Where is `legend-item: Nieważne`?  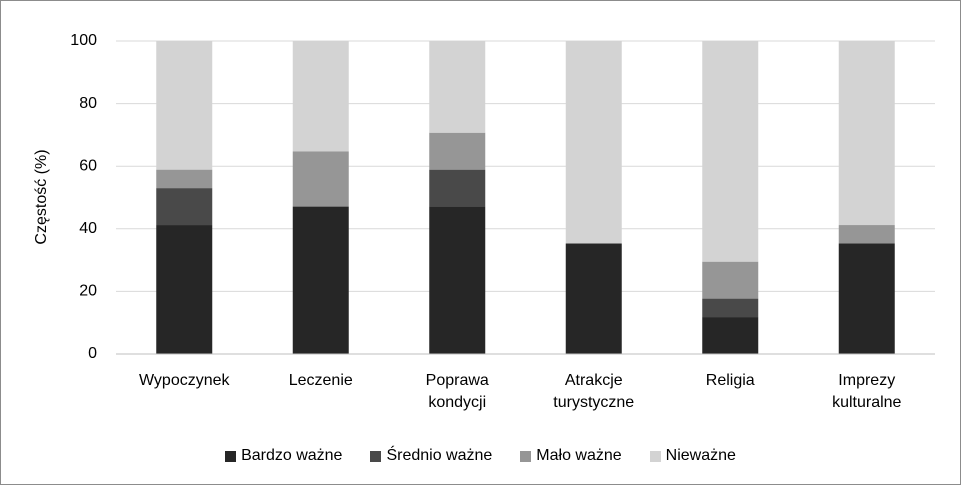
legend-item: Nieważne is located at coordinates (692, 456).